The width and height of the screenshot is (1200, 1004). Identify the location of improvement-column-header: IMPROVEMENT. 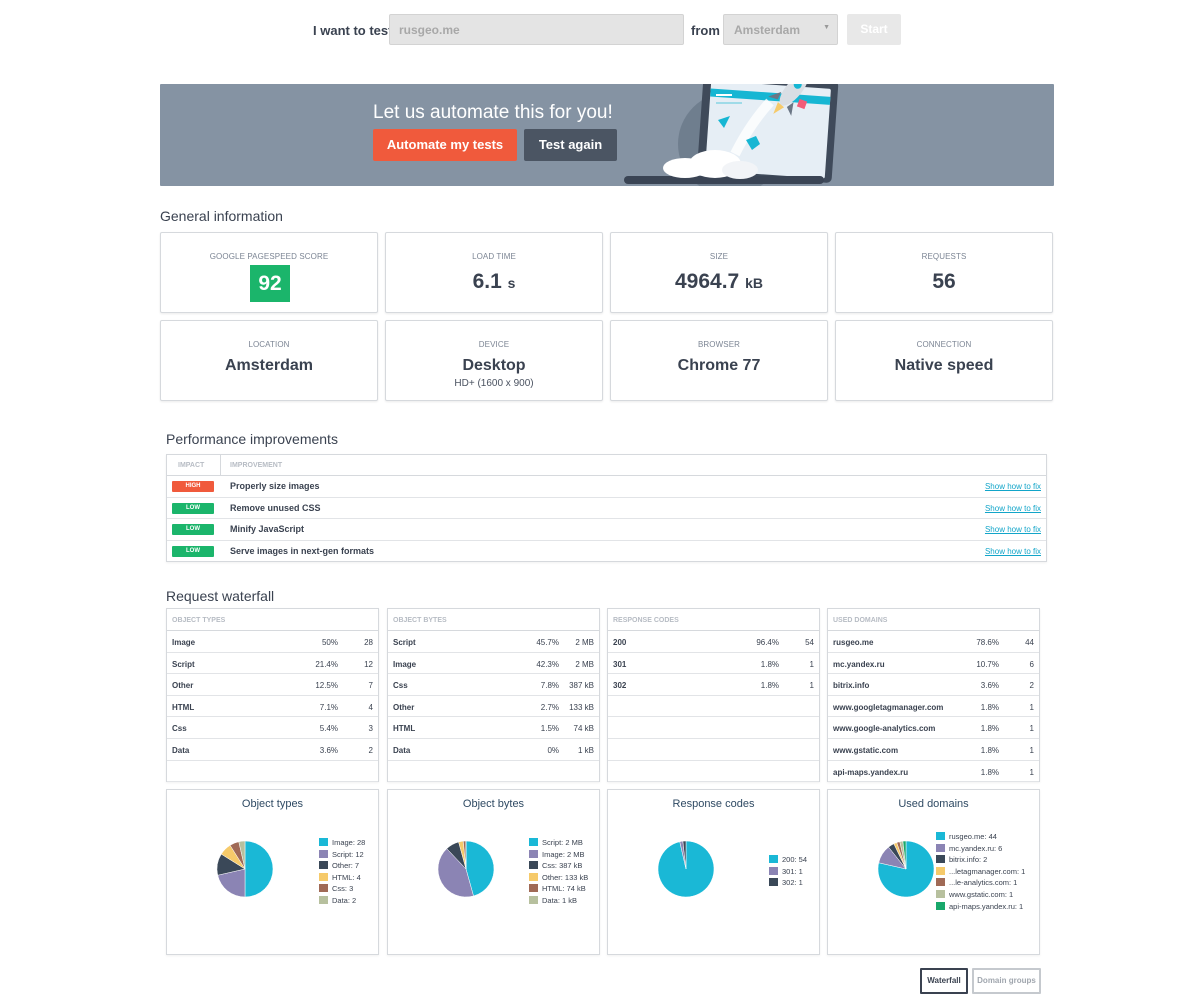
(256, 465).